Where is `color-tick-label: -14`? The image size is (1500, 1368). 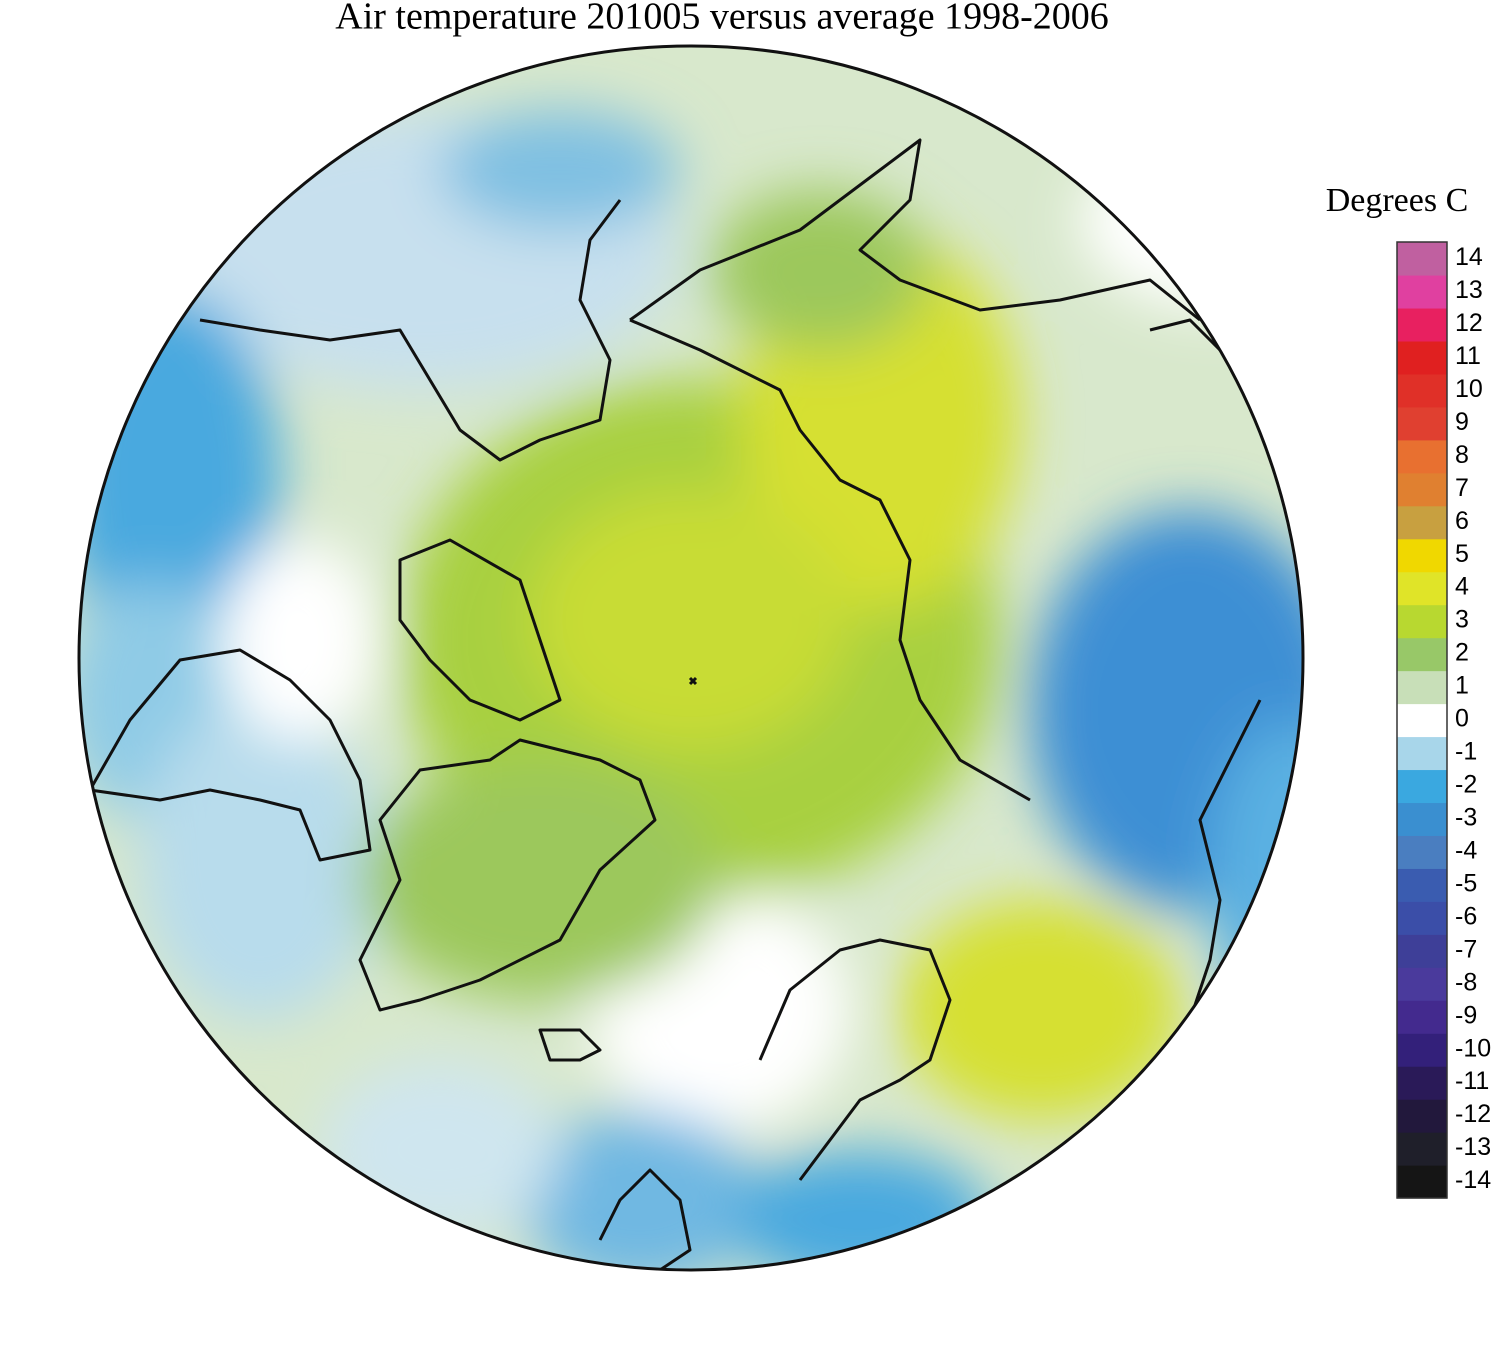
color-tick-label: -14 is located at coordinates (1473, 1180).